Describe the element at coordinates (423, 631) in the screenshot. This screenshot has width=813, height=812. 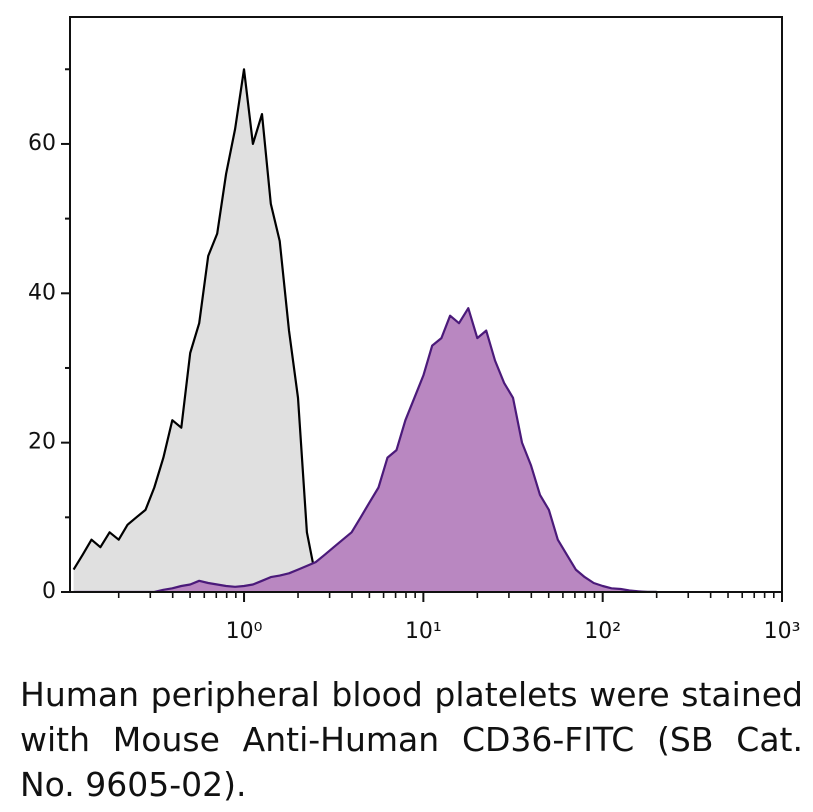
I see `x-tick-label: 10¹` at that location.